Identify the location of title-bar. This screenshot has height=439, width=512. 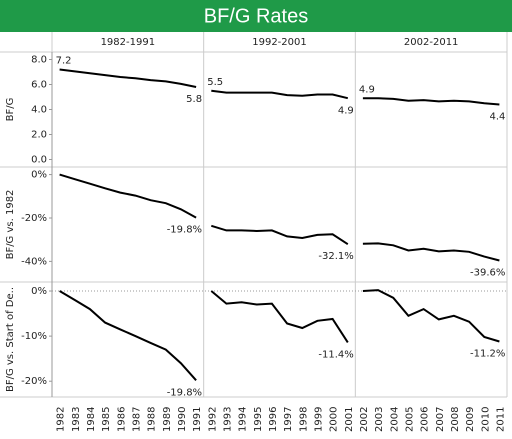
(256, 16).